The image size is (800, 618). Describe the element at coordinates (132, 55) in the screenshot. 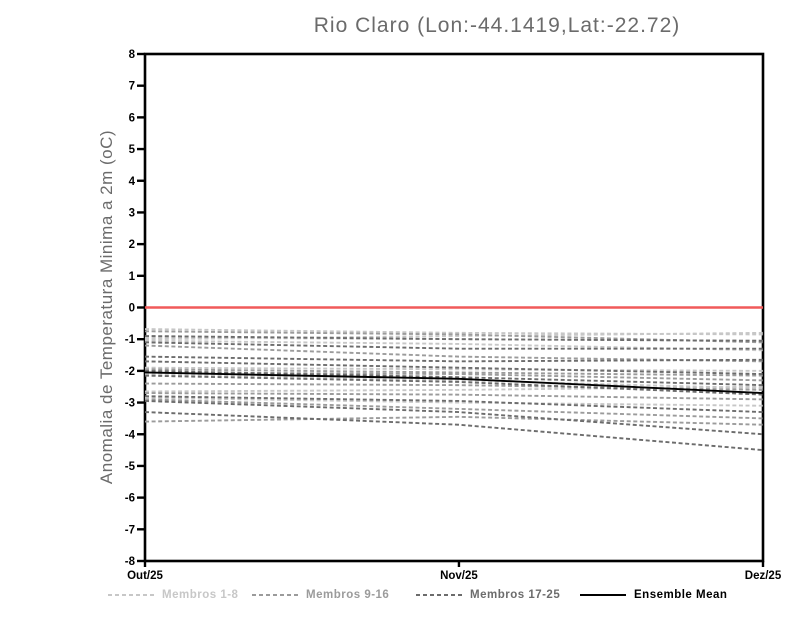

I see `y-tick-label: 8` at that location.